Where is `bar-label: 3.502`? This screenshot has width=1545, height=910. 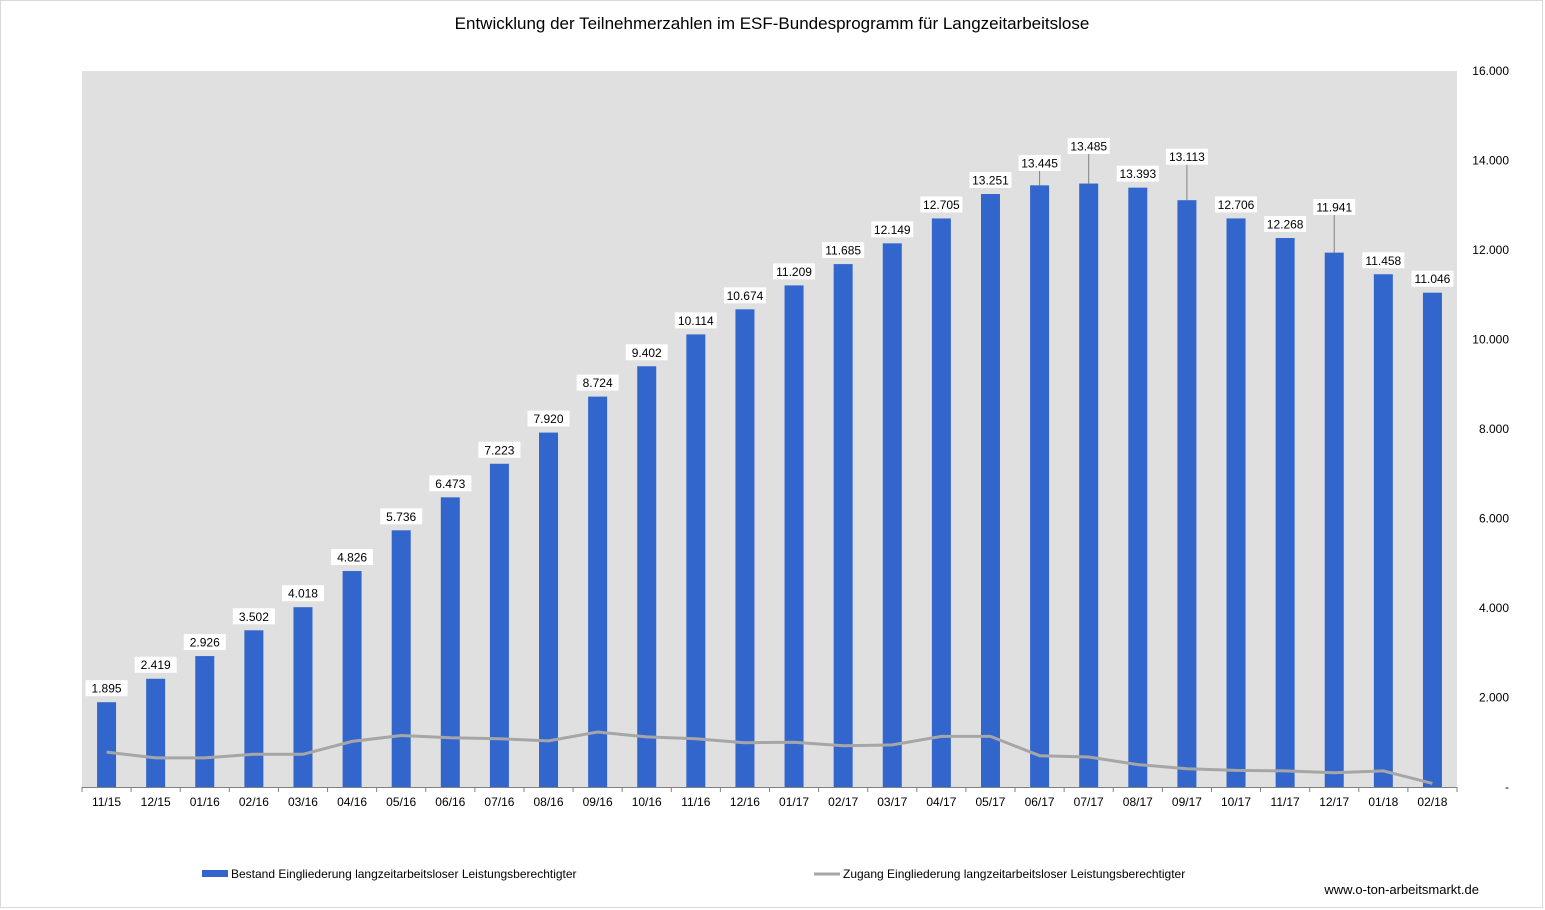 bar-label: 3.502 is located at coordinates (254, 617).